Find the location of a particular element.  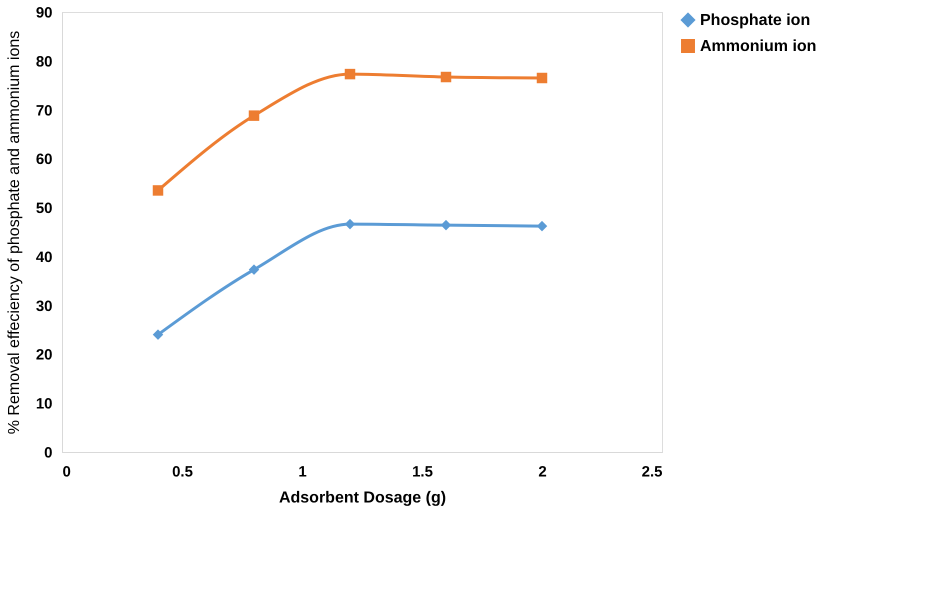

y-tick-label: 60 is located at coordinates (44, 159).